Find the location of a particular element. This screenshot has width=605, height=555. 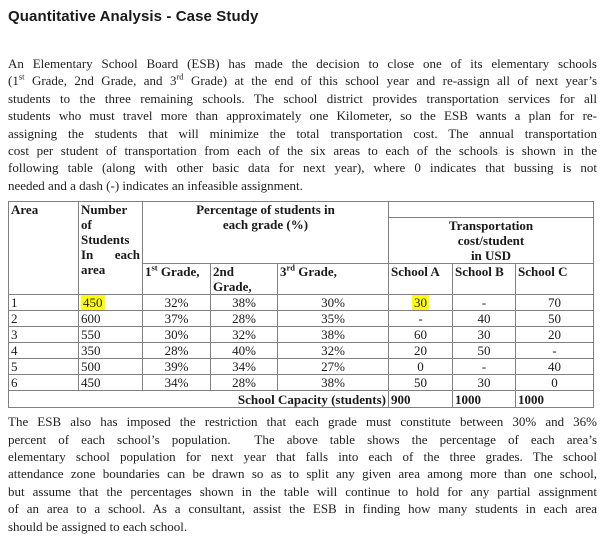

cell-school-b: 30 is located at coordinates (484, 335).